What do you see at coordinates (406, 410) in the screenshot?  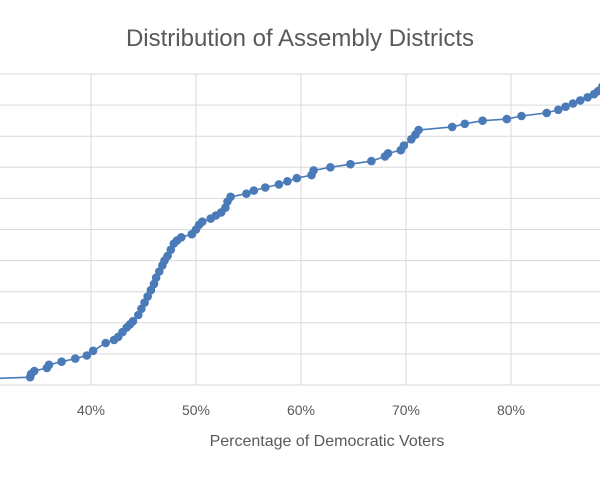 I see `x-tick-label: 70%` at bounding box center [406, 410].